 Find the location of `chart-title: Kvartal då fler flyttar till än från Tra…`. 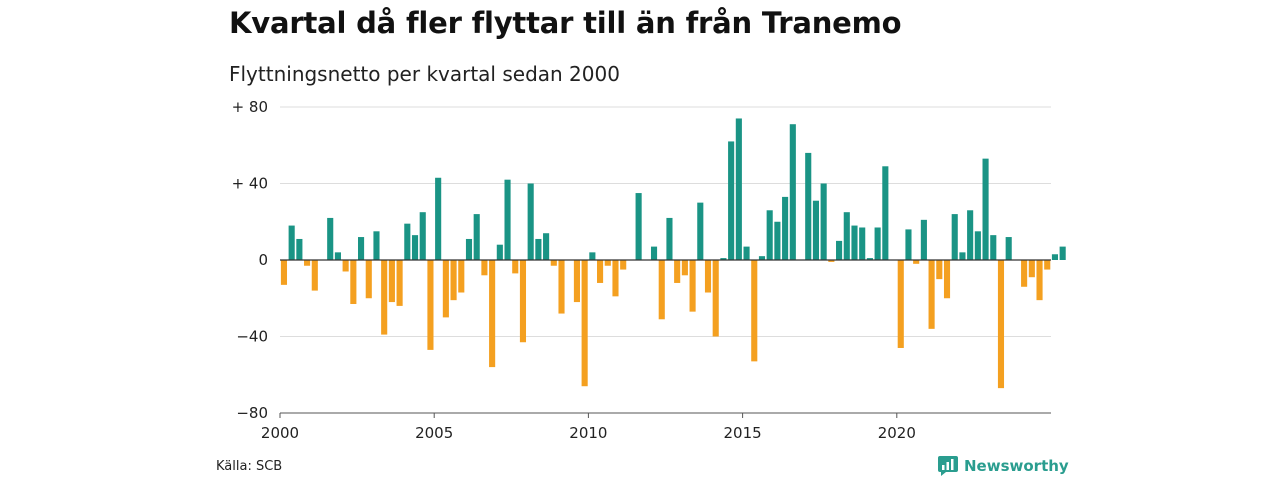

chart-title: Kvartal då fler flyttar till än från Tra… is located at coordinates (565, 23).